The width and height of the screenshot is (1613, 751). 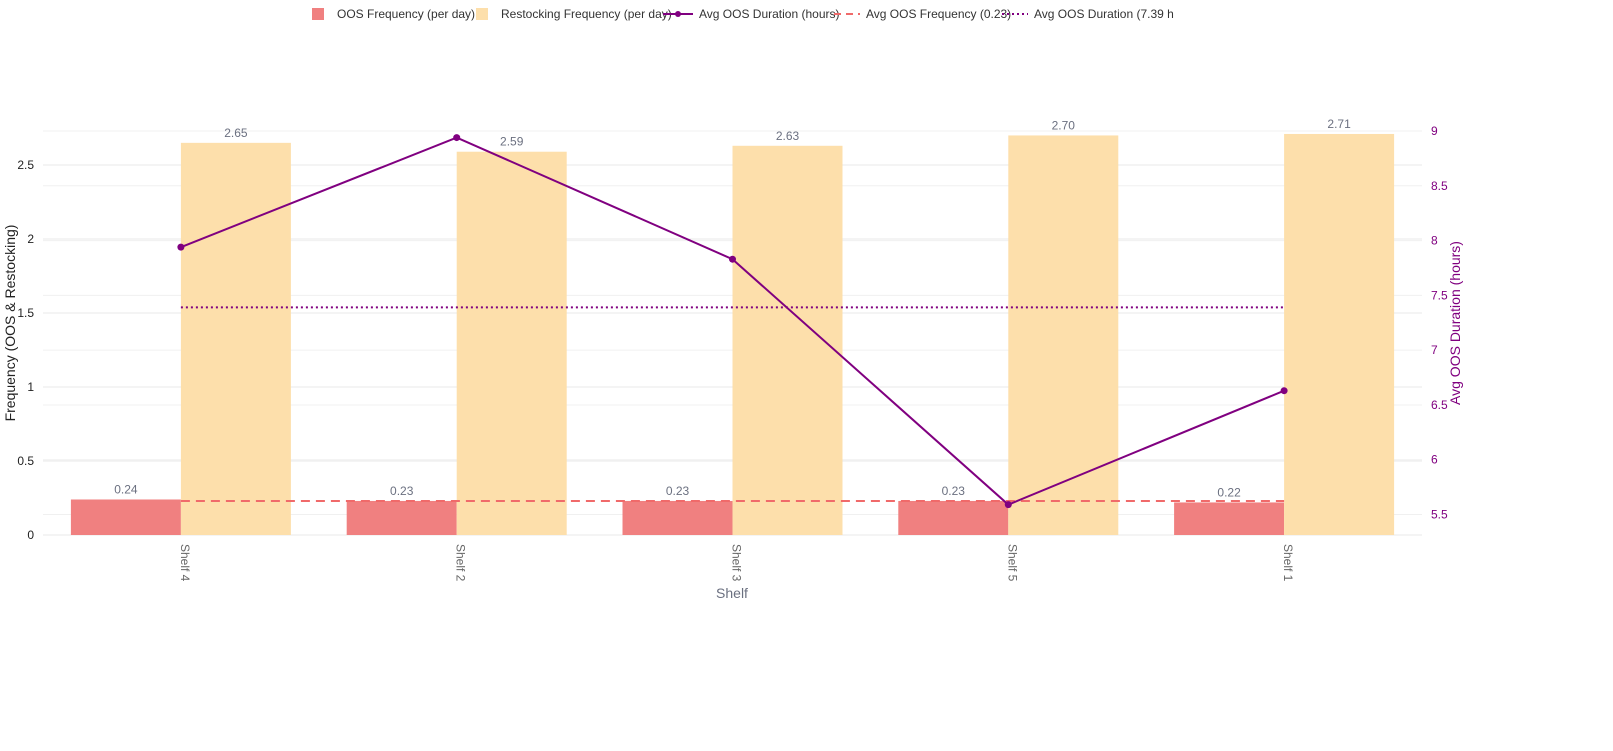 What do you see at coordinates (25, 165) in the screenshot?
I see `y-tick-label: 2.5` at bounding box center [25, 165].